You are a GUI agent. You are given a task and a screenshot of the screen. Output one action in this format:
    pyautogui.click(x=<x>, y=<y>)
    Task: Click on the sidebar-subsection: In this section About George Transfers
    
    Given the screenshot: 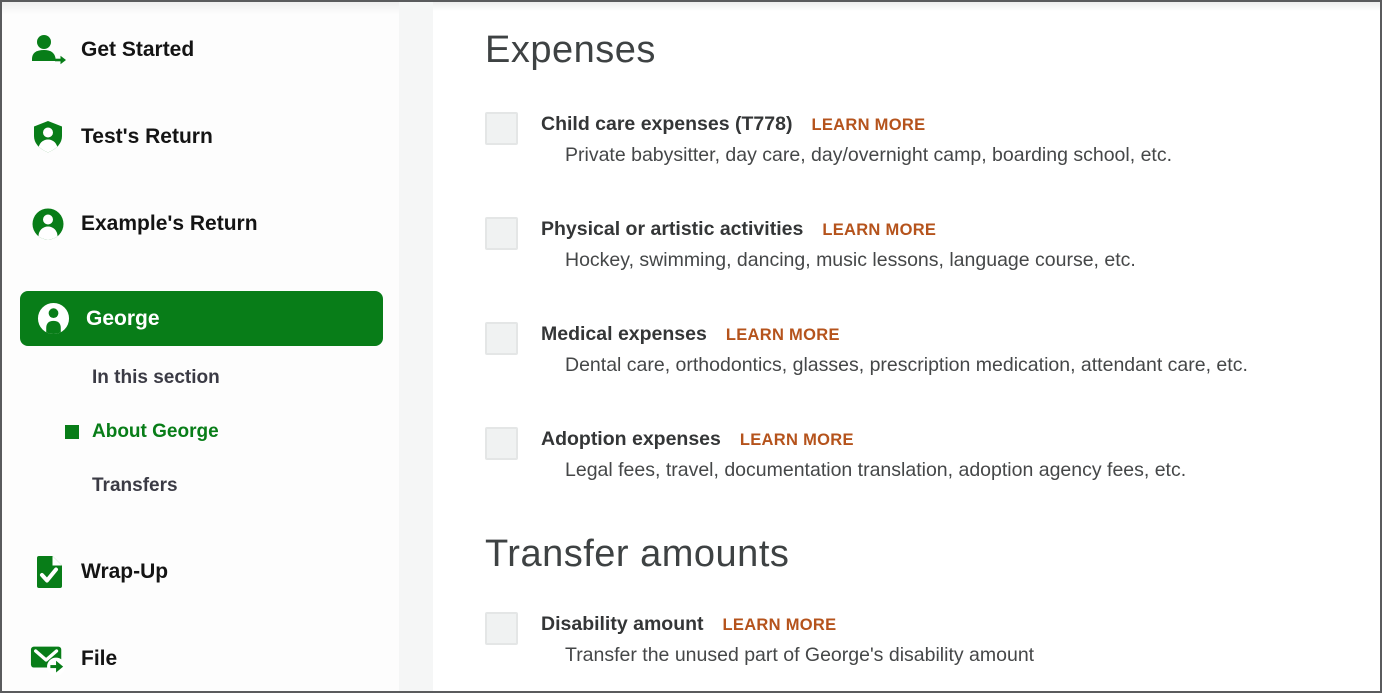 What is the action you would take?
    pyautogui.click(x=200, y=432)
    